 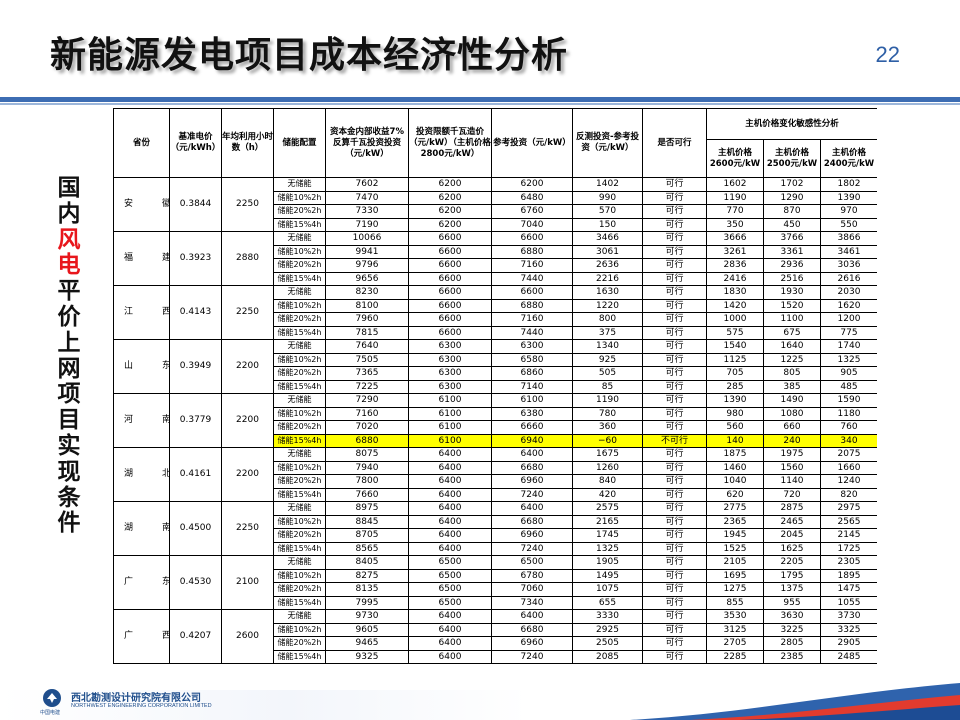 What do you see at coordinates (367, 413) in the screenshot?
I see `cost-limit-cell: 7160` at bounding box center [367, 413].